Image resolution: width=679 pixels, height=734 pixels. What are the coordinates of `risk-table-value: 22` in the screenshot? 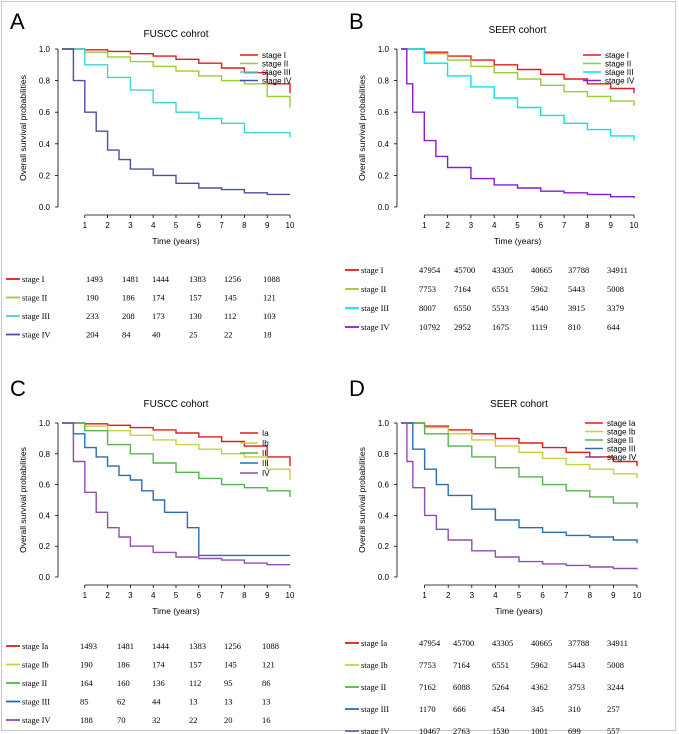 It's located at (228, 335).